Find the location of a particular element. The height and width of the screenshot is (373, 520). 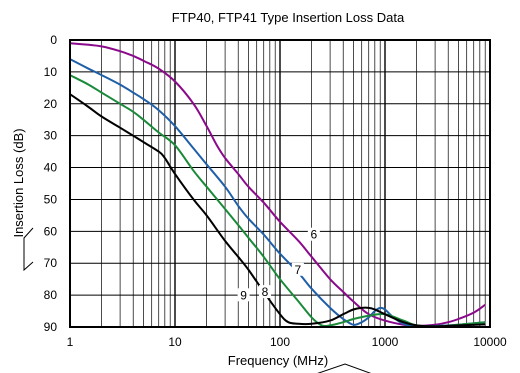

y-tick-label: 40 is located at coordinates (51, 168).